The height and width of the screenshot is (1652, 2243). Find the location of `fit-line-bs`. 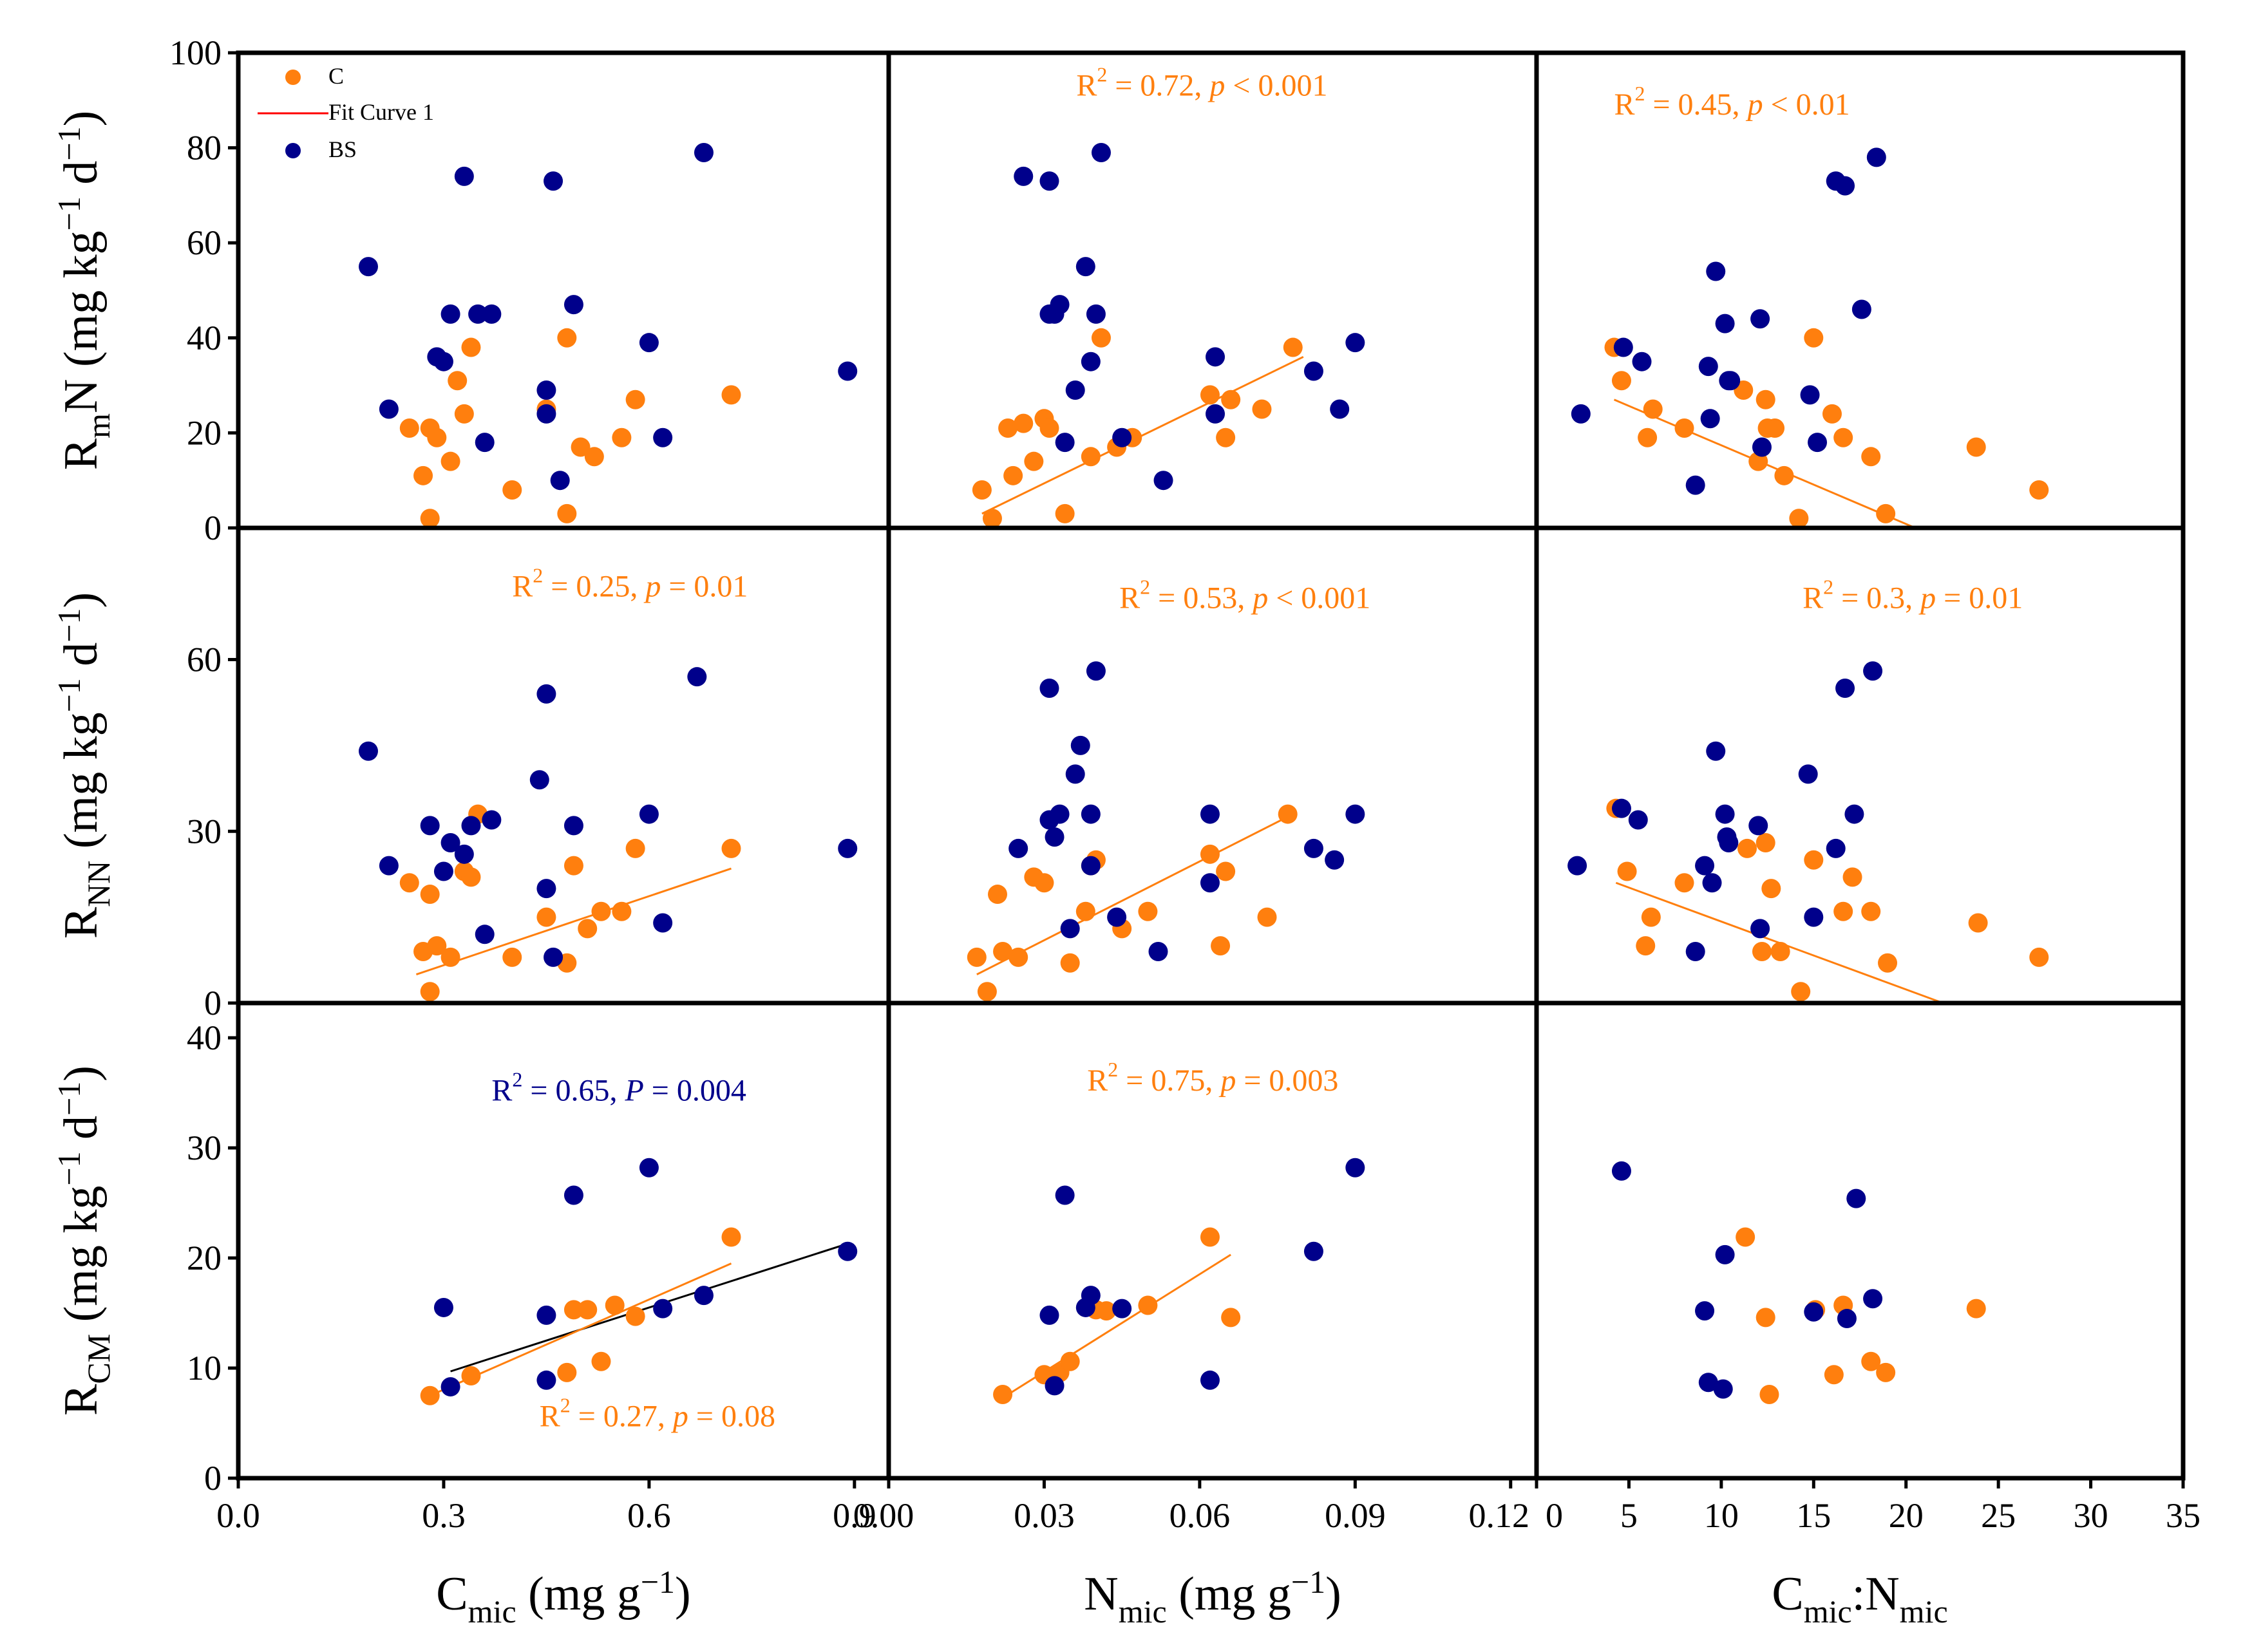

fit-line-bs is located at coordinates (649, 1308).